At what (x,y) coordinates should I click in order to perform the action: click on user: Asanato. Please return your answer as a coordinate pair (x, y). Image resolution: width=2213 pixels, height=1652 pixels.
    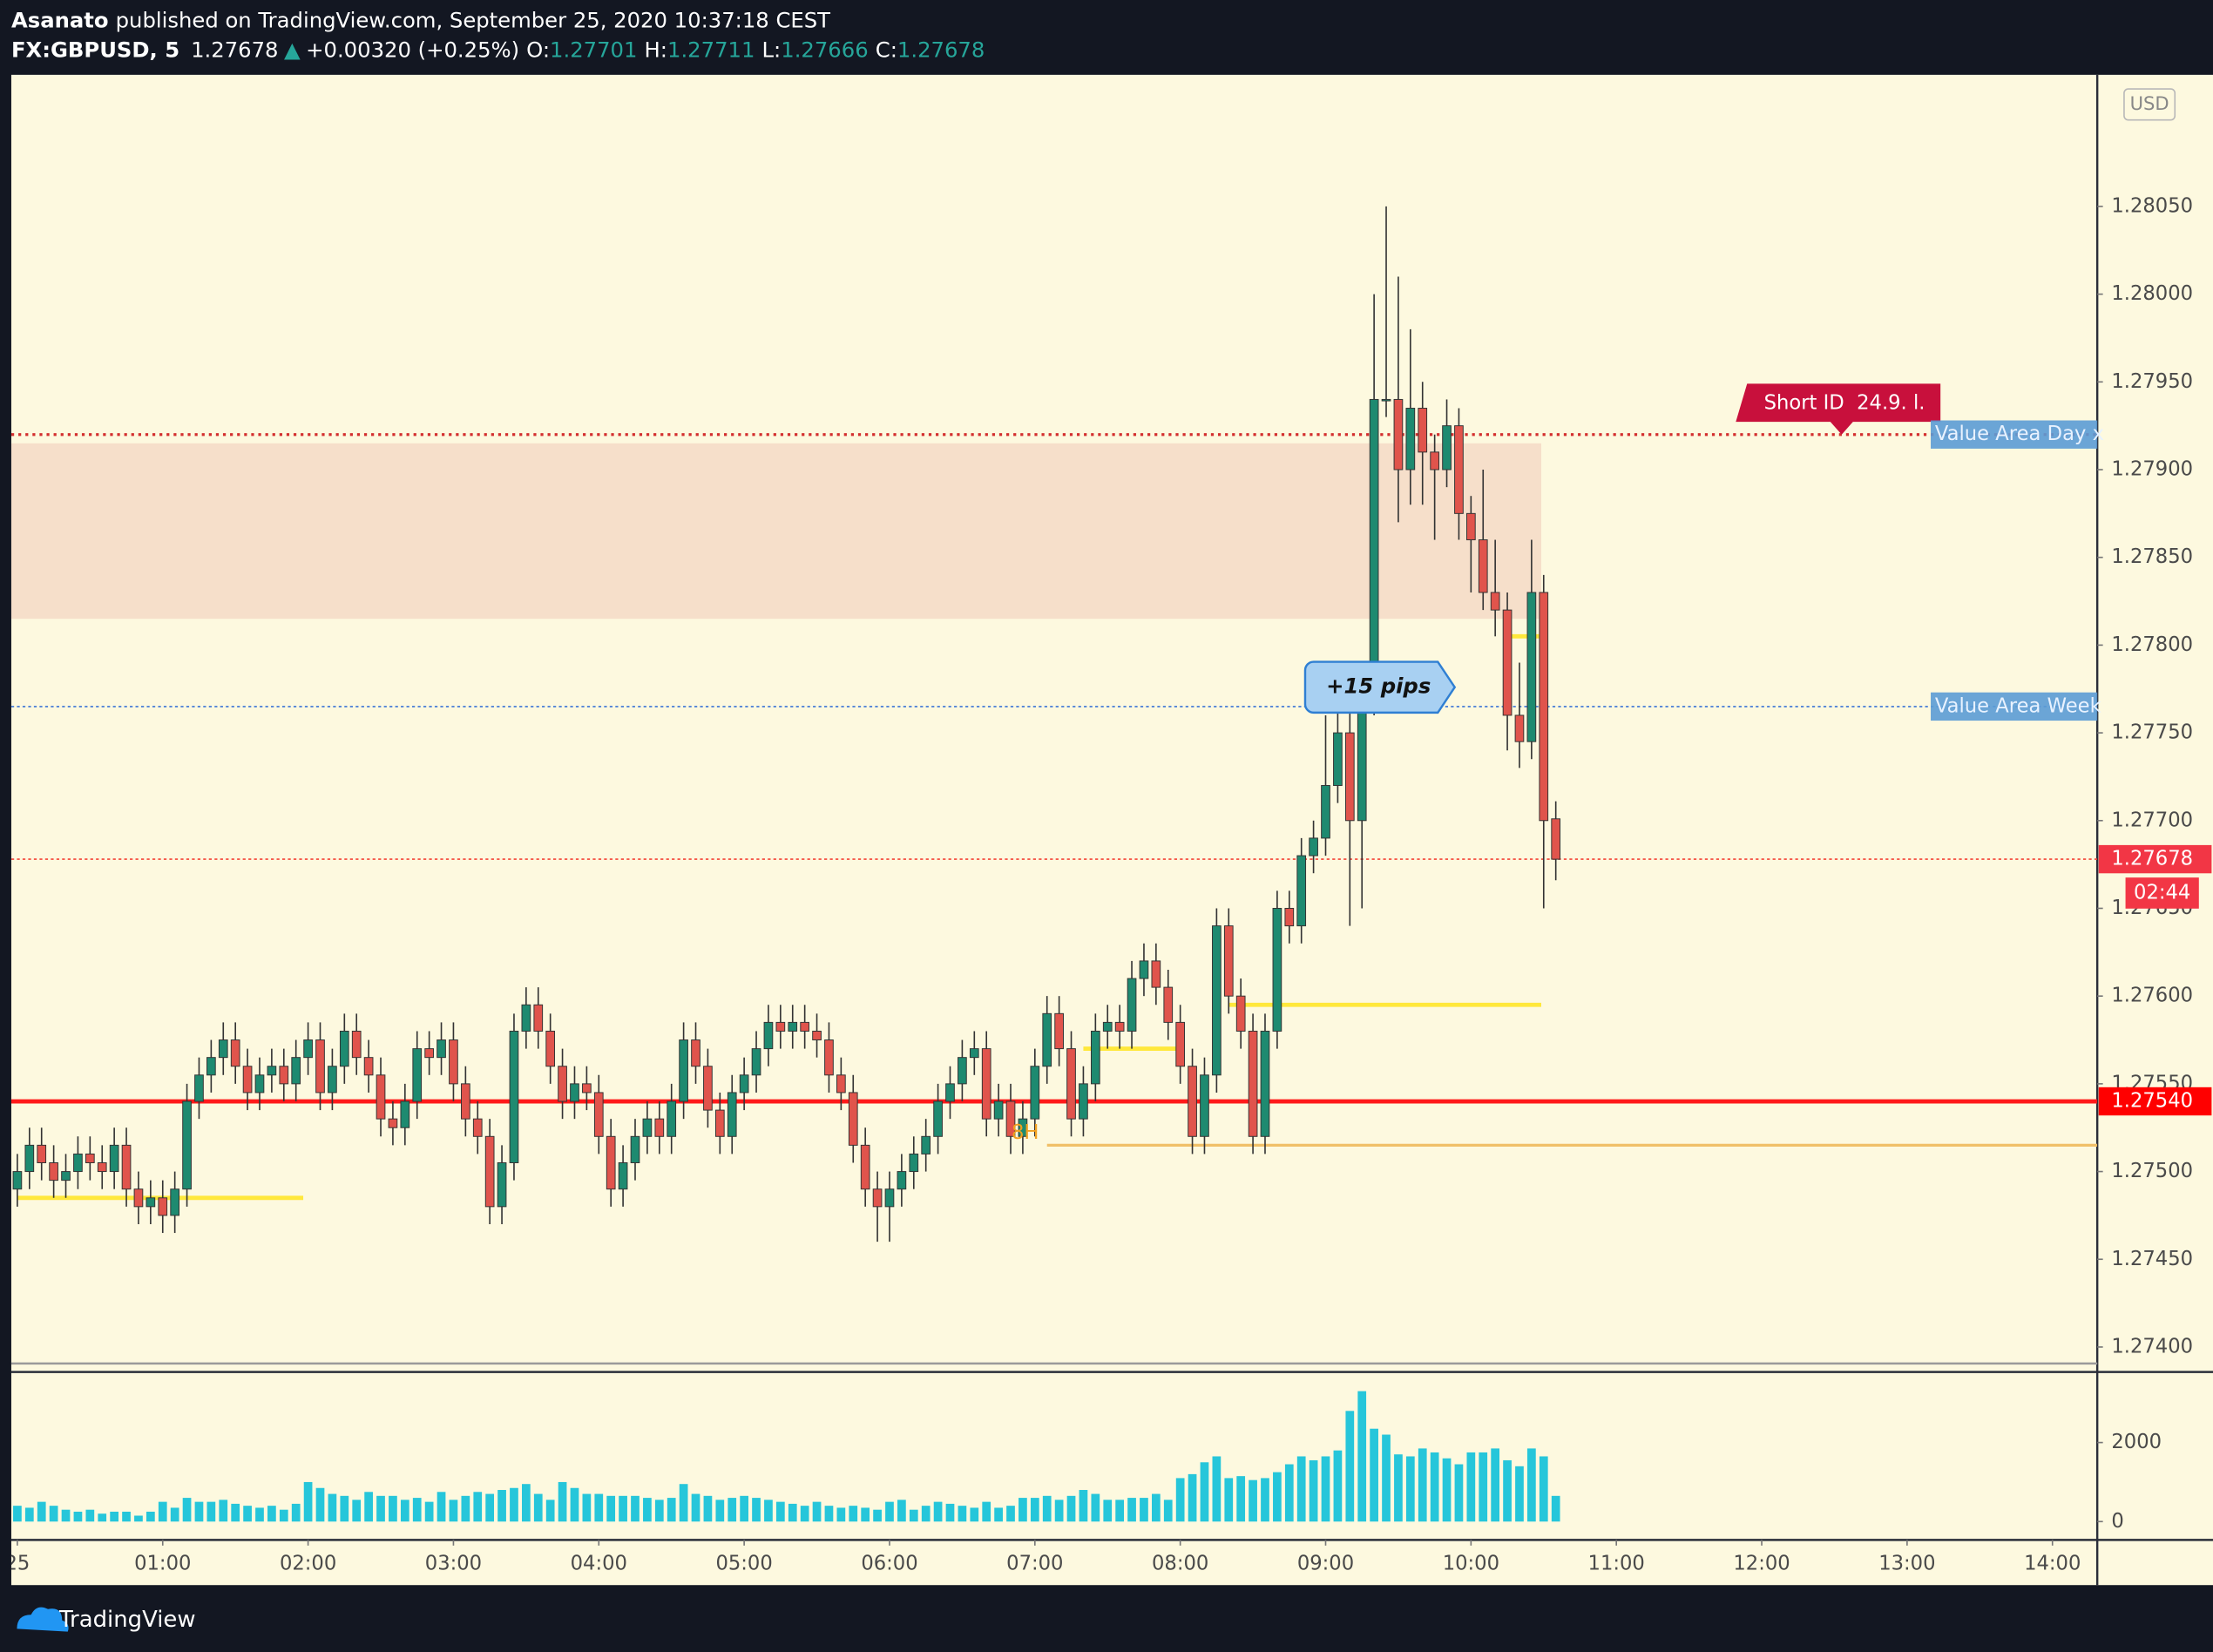
    Looking at the image, I should click on (60, 19).